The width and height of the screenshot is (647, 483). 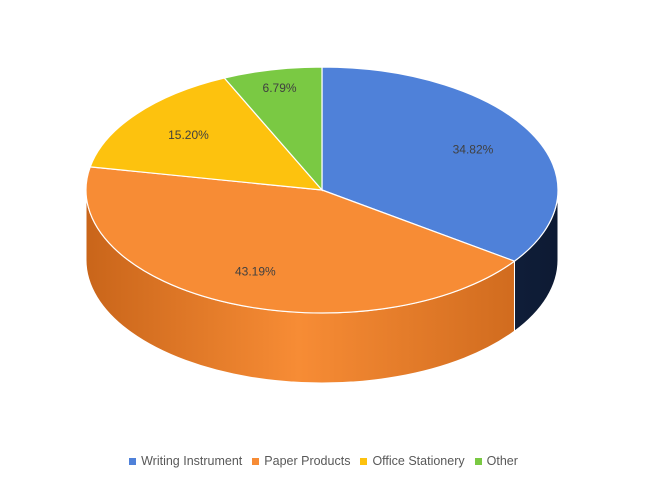 What do you see at coordinates (307, 461) in the screenshot?
I see `legend-label: Paper Products` at bounding box center [307, 461].